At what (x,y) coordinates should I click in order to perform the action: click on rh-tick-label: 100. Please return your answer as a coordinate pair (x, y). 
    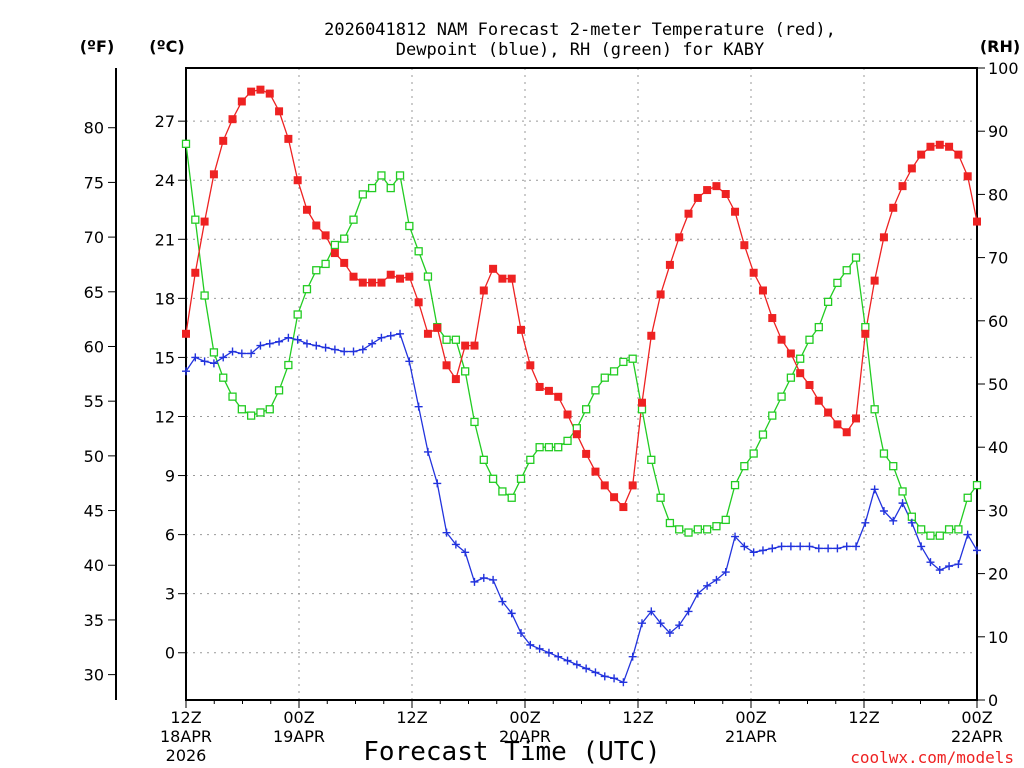
    Looking at the image, I should click on (1003, 68).